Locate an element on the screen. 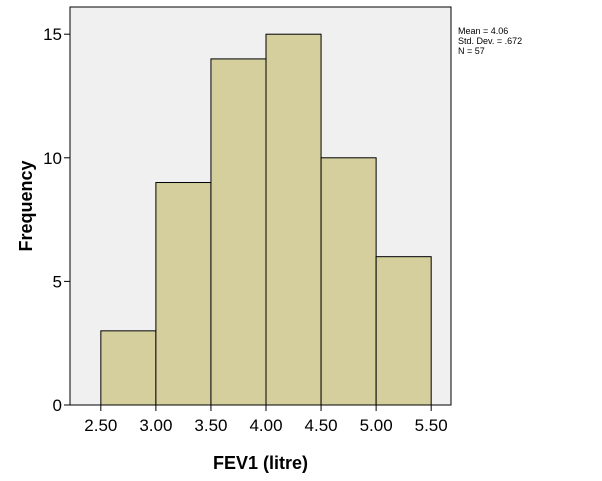  y-tick-label: 15 is located at coordinates (52, 34).